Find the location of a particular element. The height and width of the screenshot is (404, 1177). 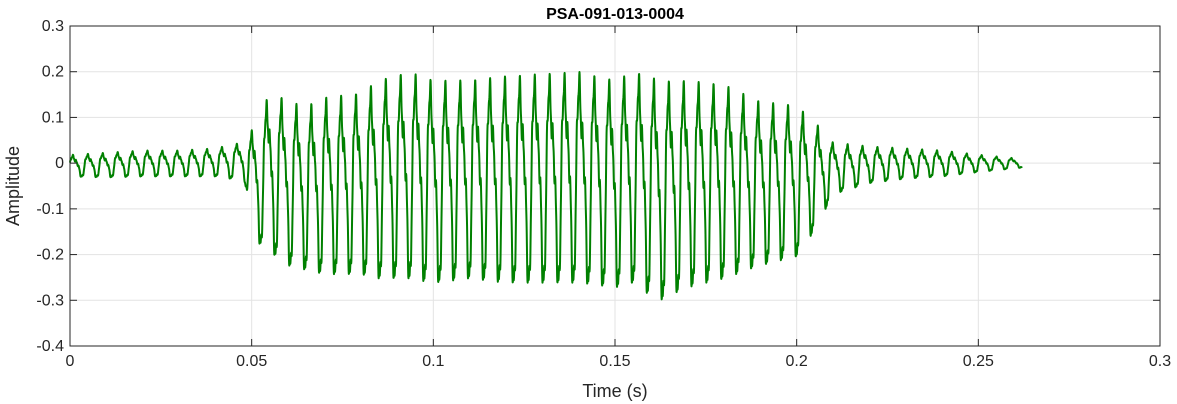

y-tick-label: 0.3 is located at coordinates (53, 26).